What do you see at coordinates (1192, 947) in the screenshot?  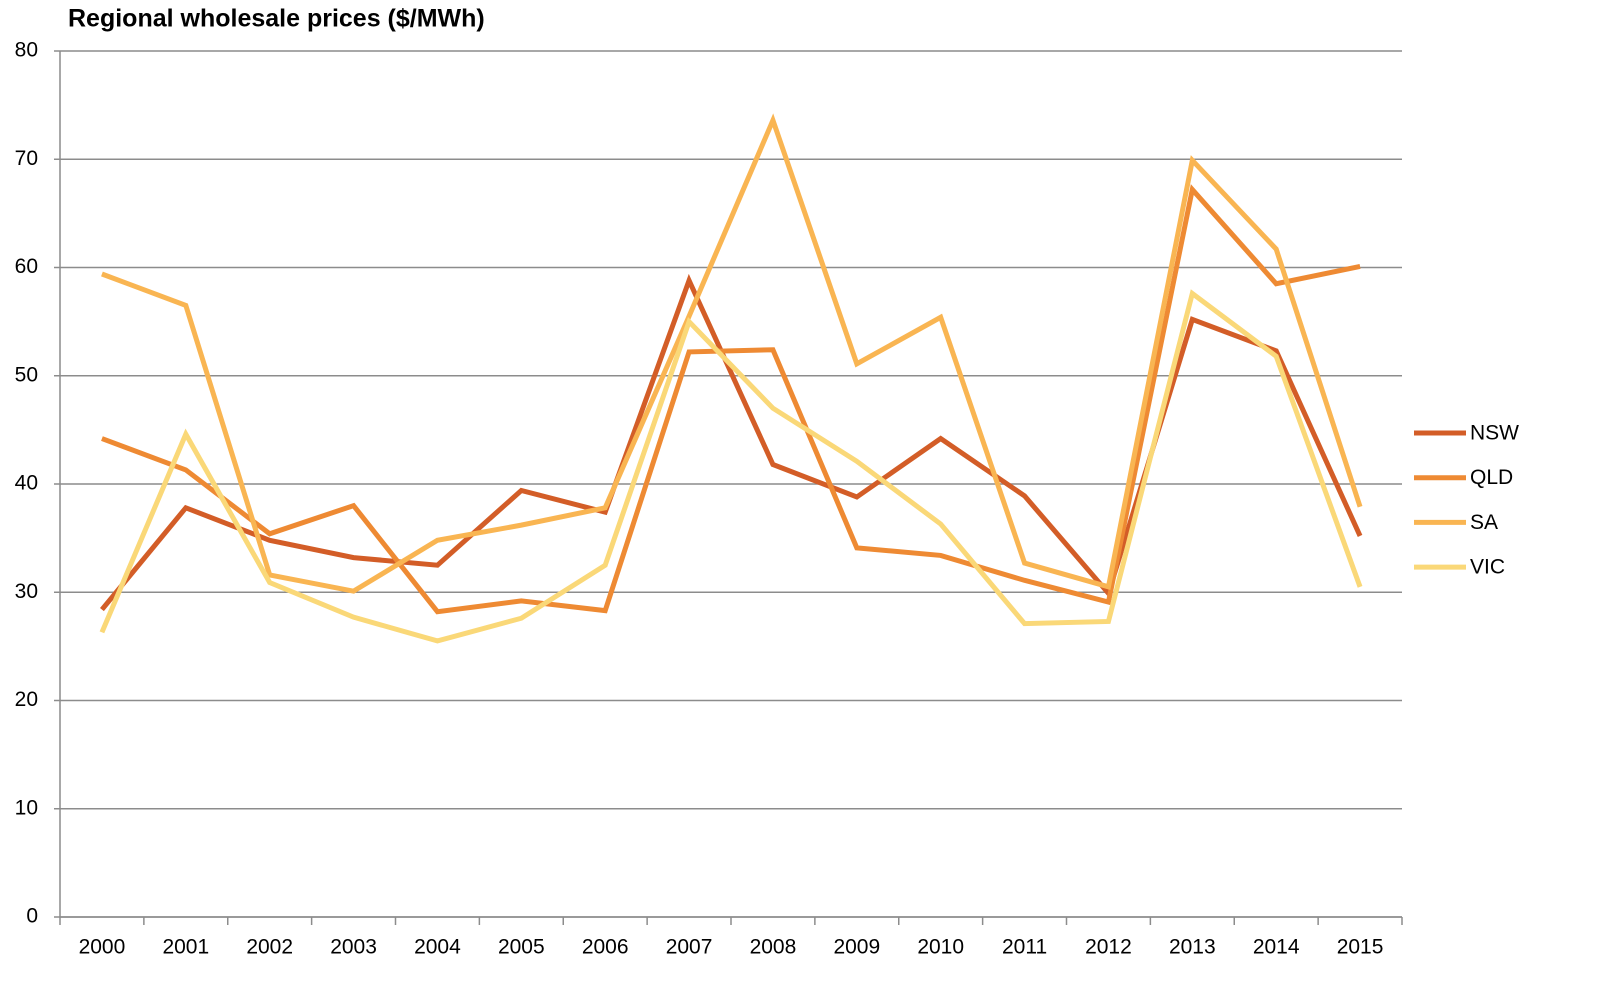 I see `x-tick-label: 2013` at bounding box center [1192, 947].